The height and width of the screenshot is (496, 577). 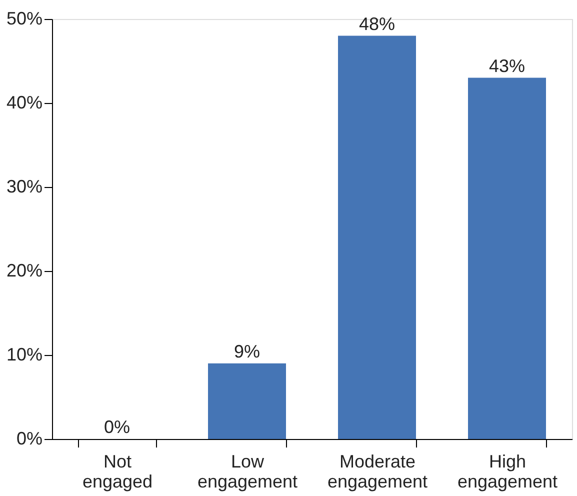 I want to click on x-tick-label: High engagement, so click(x=507, y=472).